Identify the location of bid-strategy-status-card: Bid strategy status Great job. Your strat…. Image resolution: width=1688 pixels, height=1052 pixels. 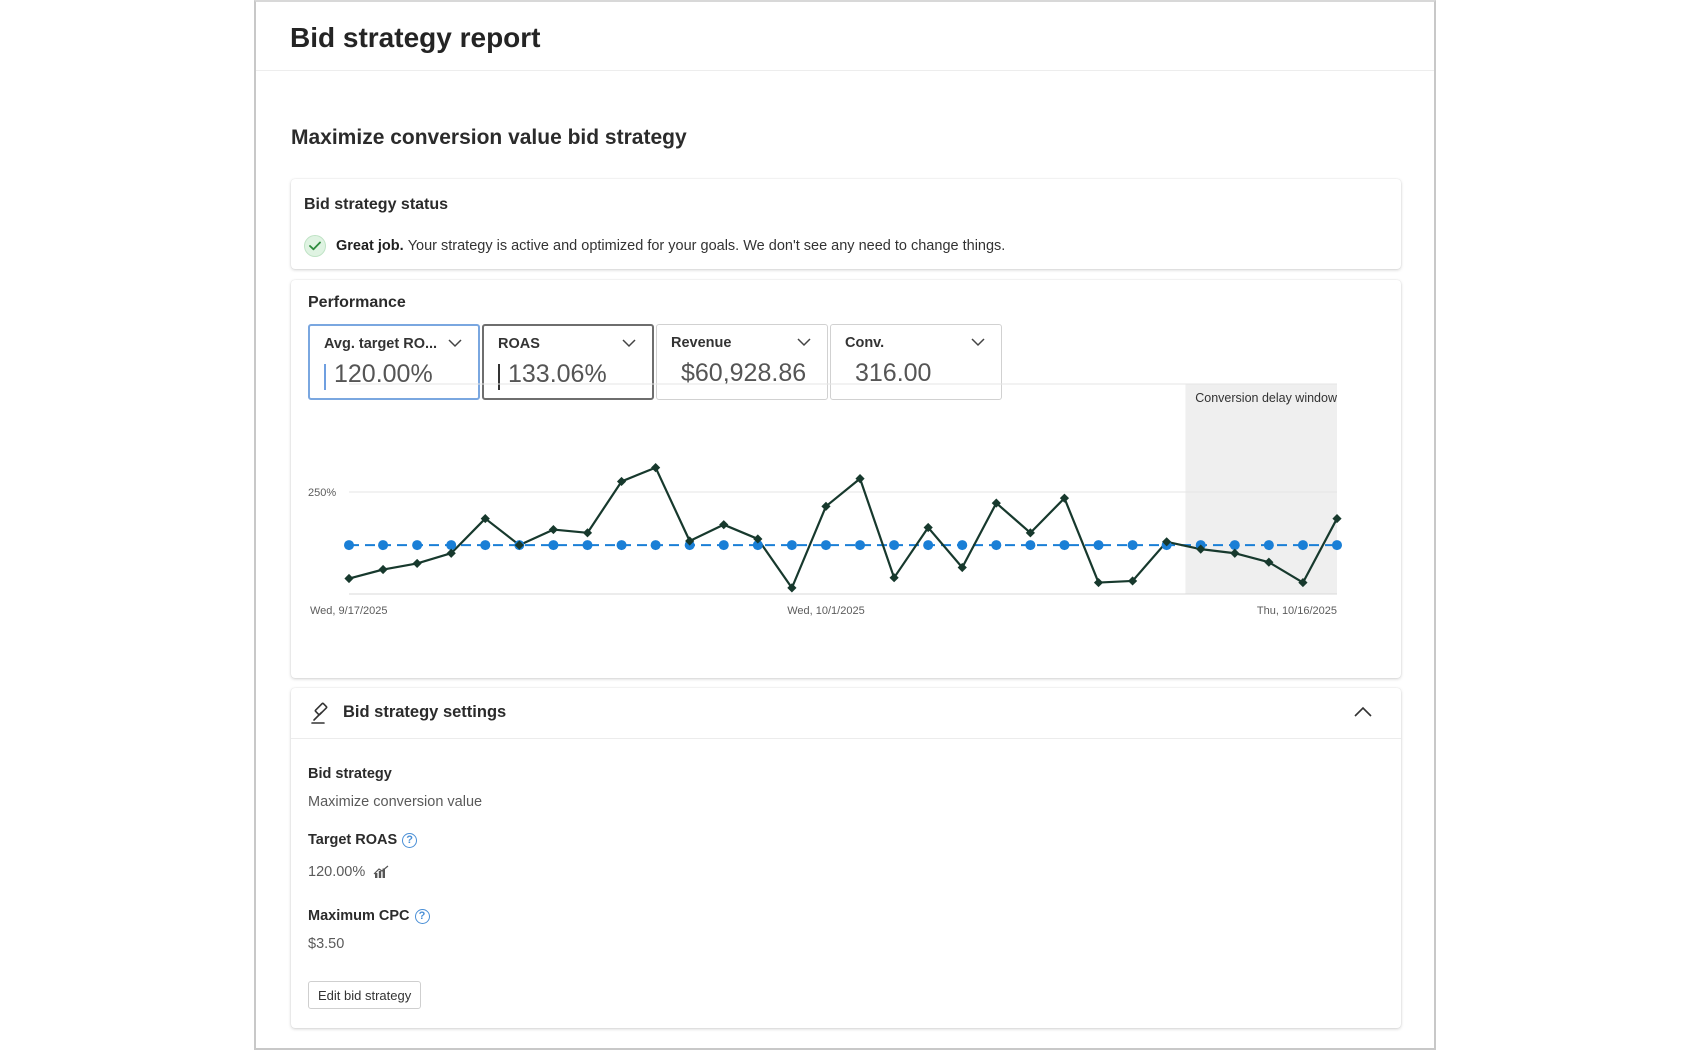
(846, 224).